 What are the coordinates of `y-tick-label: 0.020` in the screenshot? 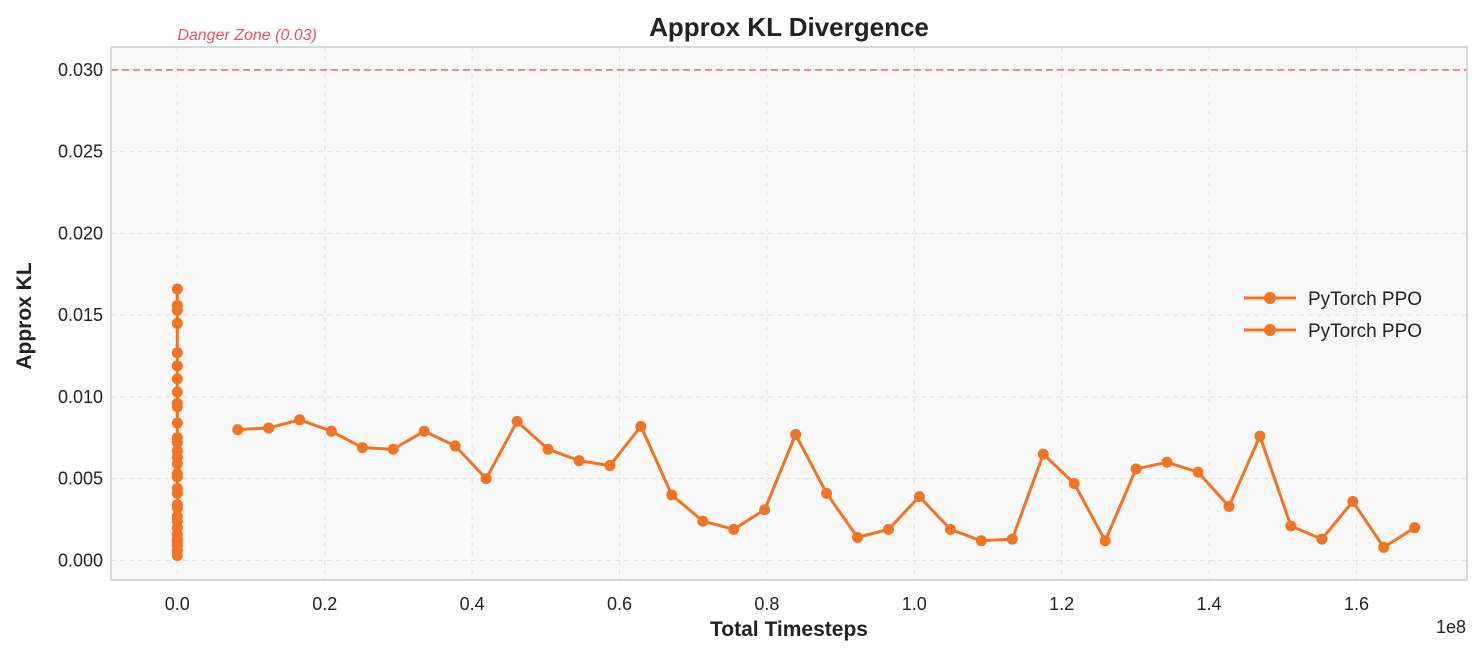 It's located at (80, 233).